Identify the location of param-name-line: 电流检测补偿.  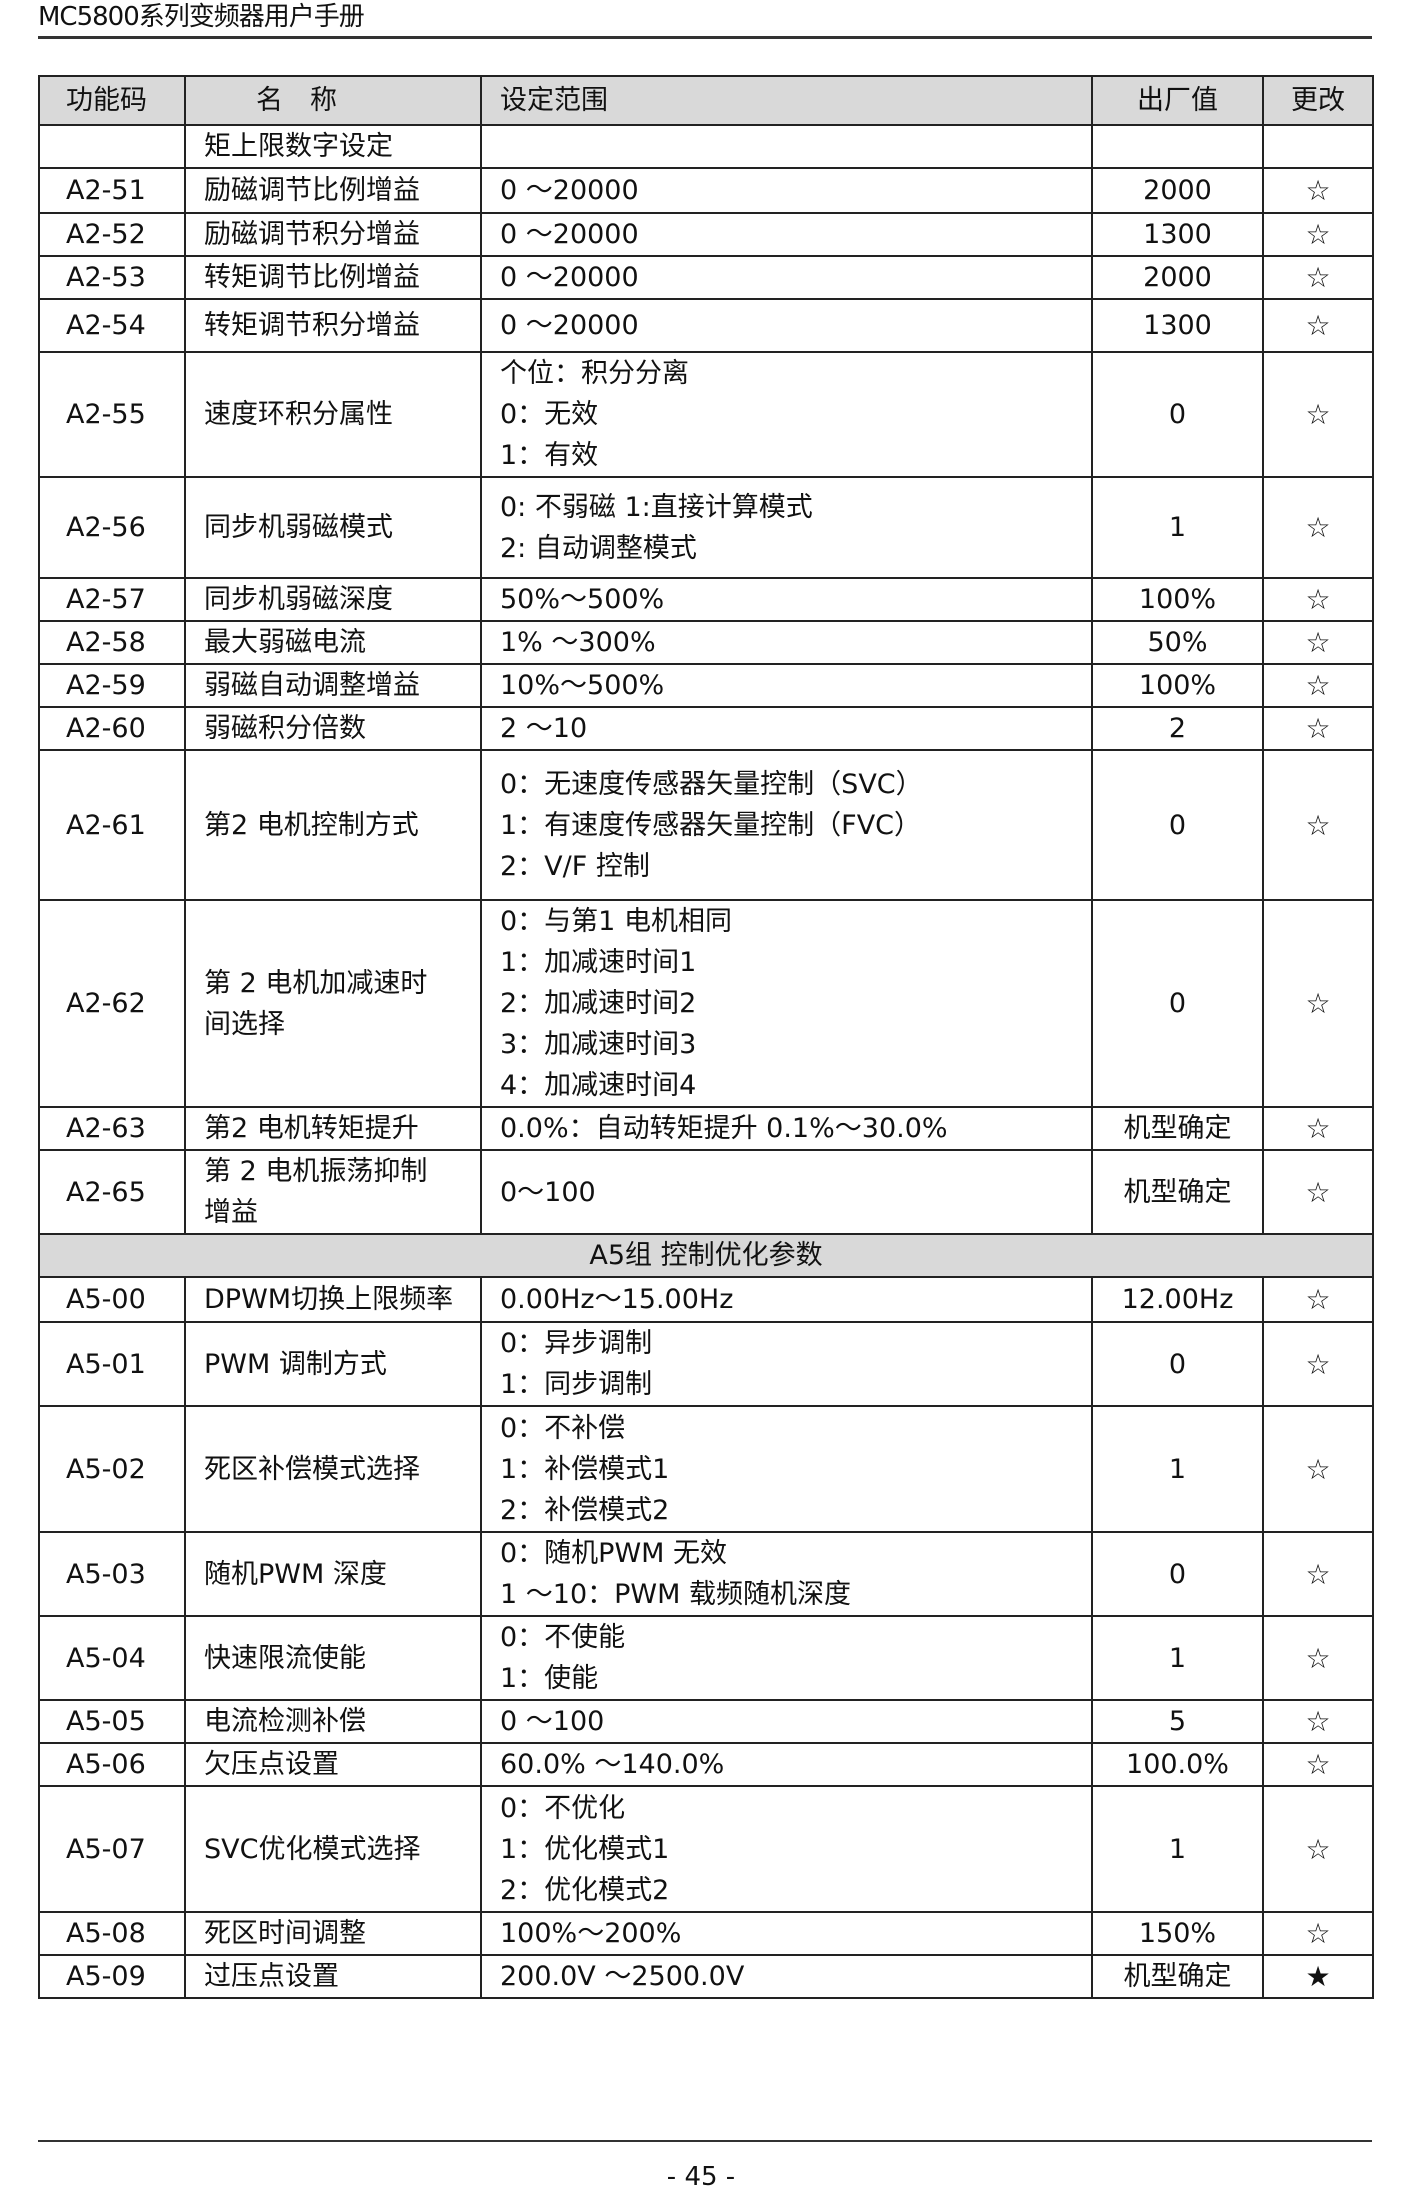
(285, 1721).